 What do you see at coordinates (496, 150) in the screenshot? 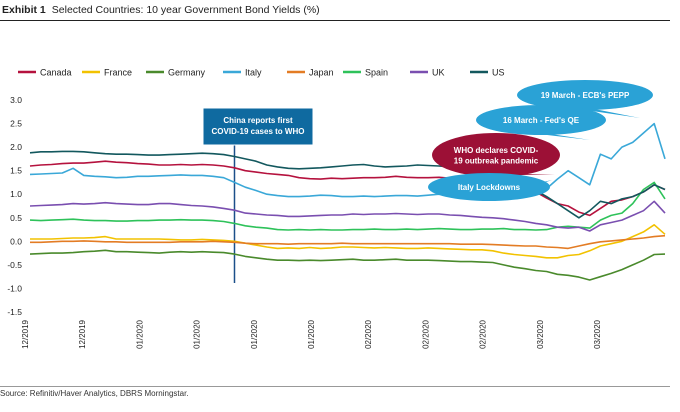
I see `who-pandemic-callout-text: WHO declares COVID-` at bounding box center [496, 150].